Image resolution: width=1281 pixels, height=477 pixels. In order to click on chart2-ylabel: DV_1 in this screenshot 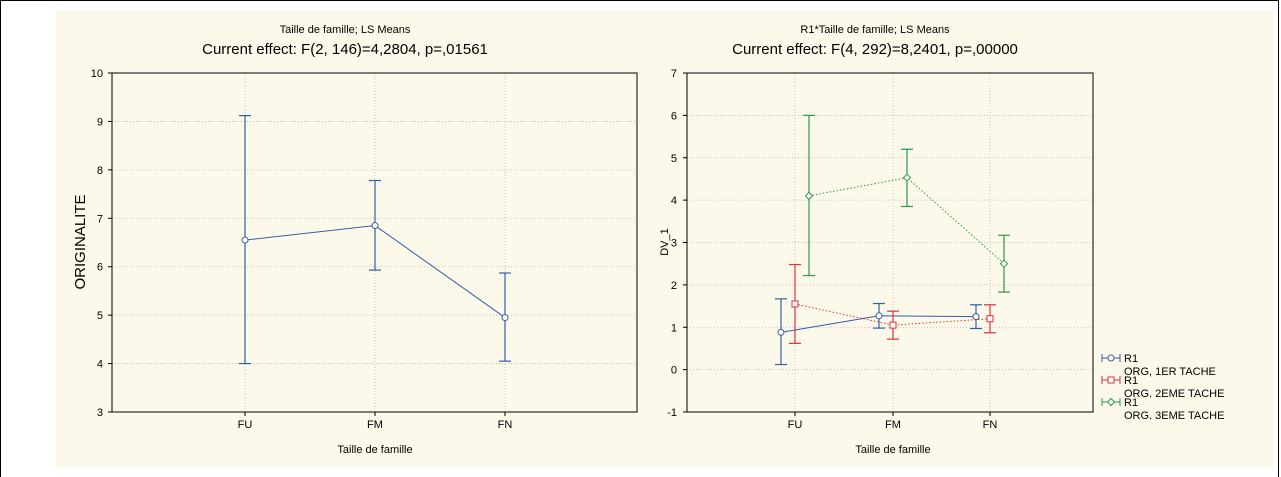, I will do `click(665, 242)`.